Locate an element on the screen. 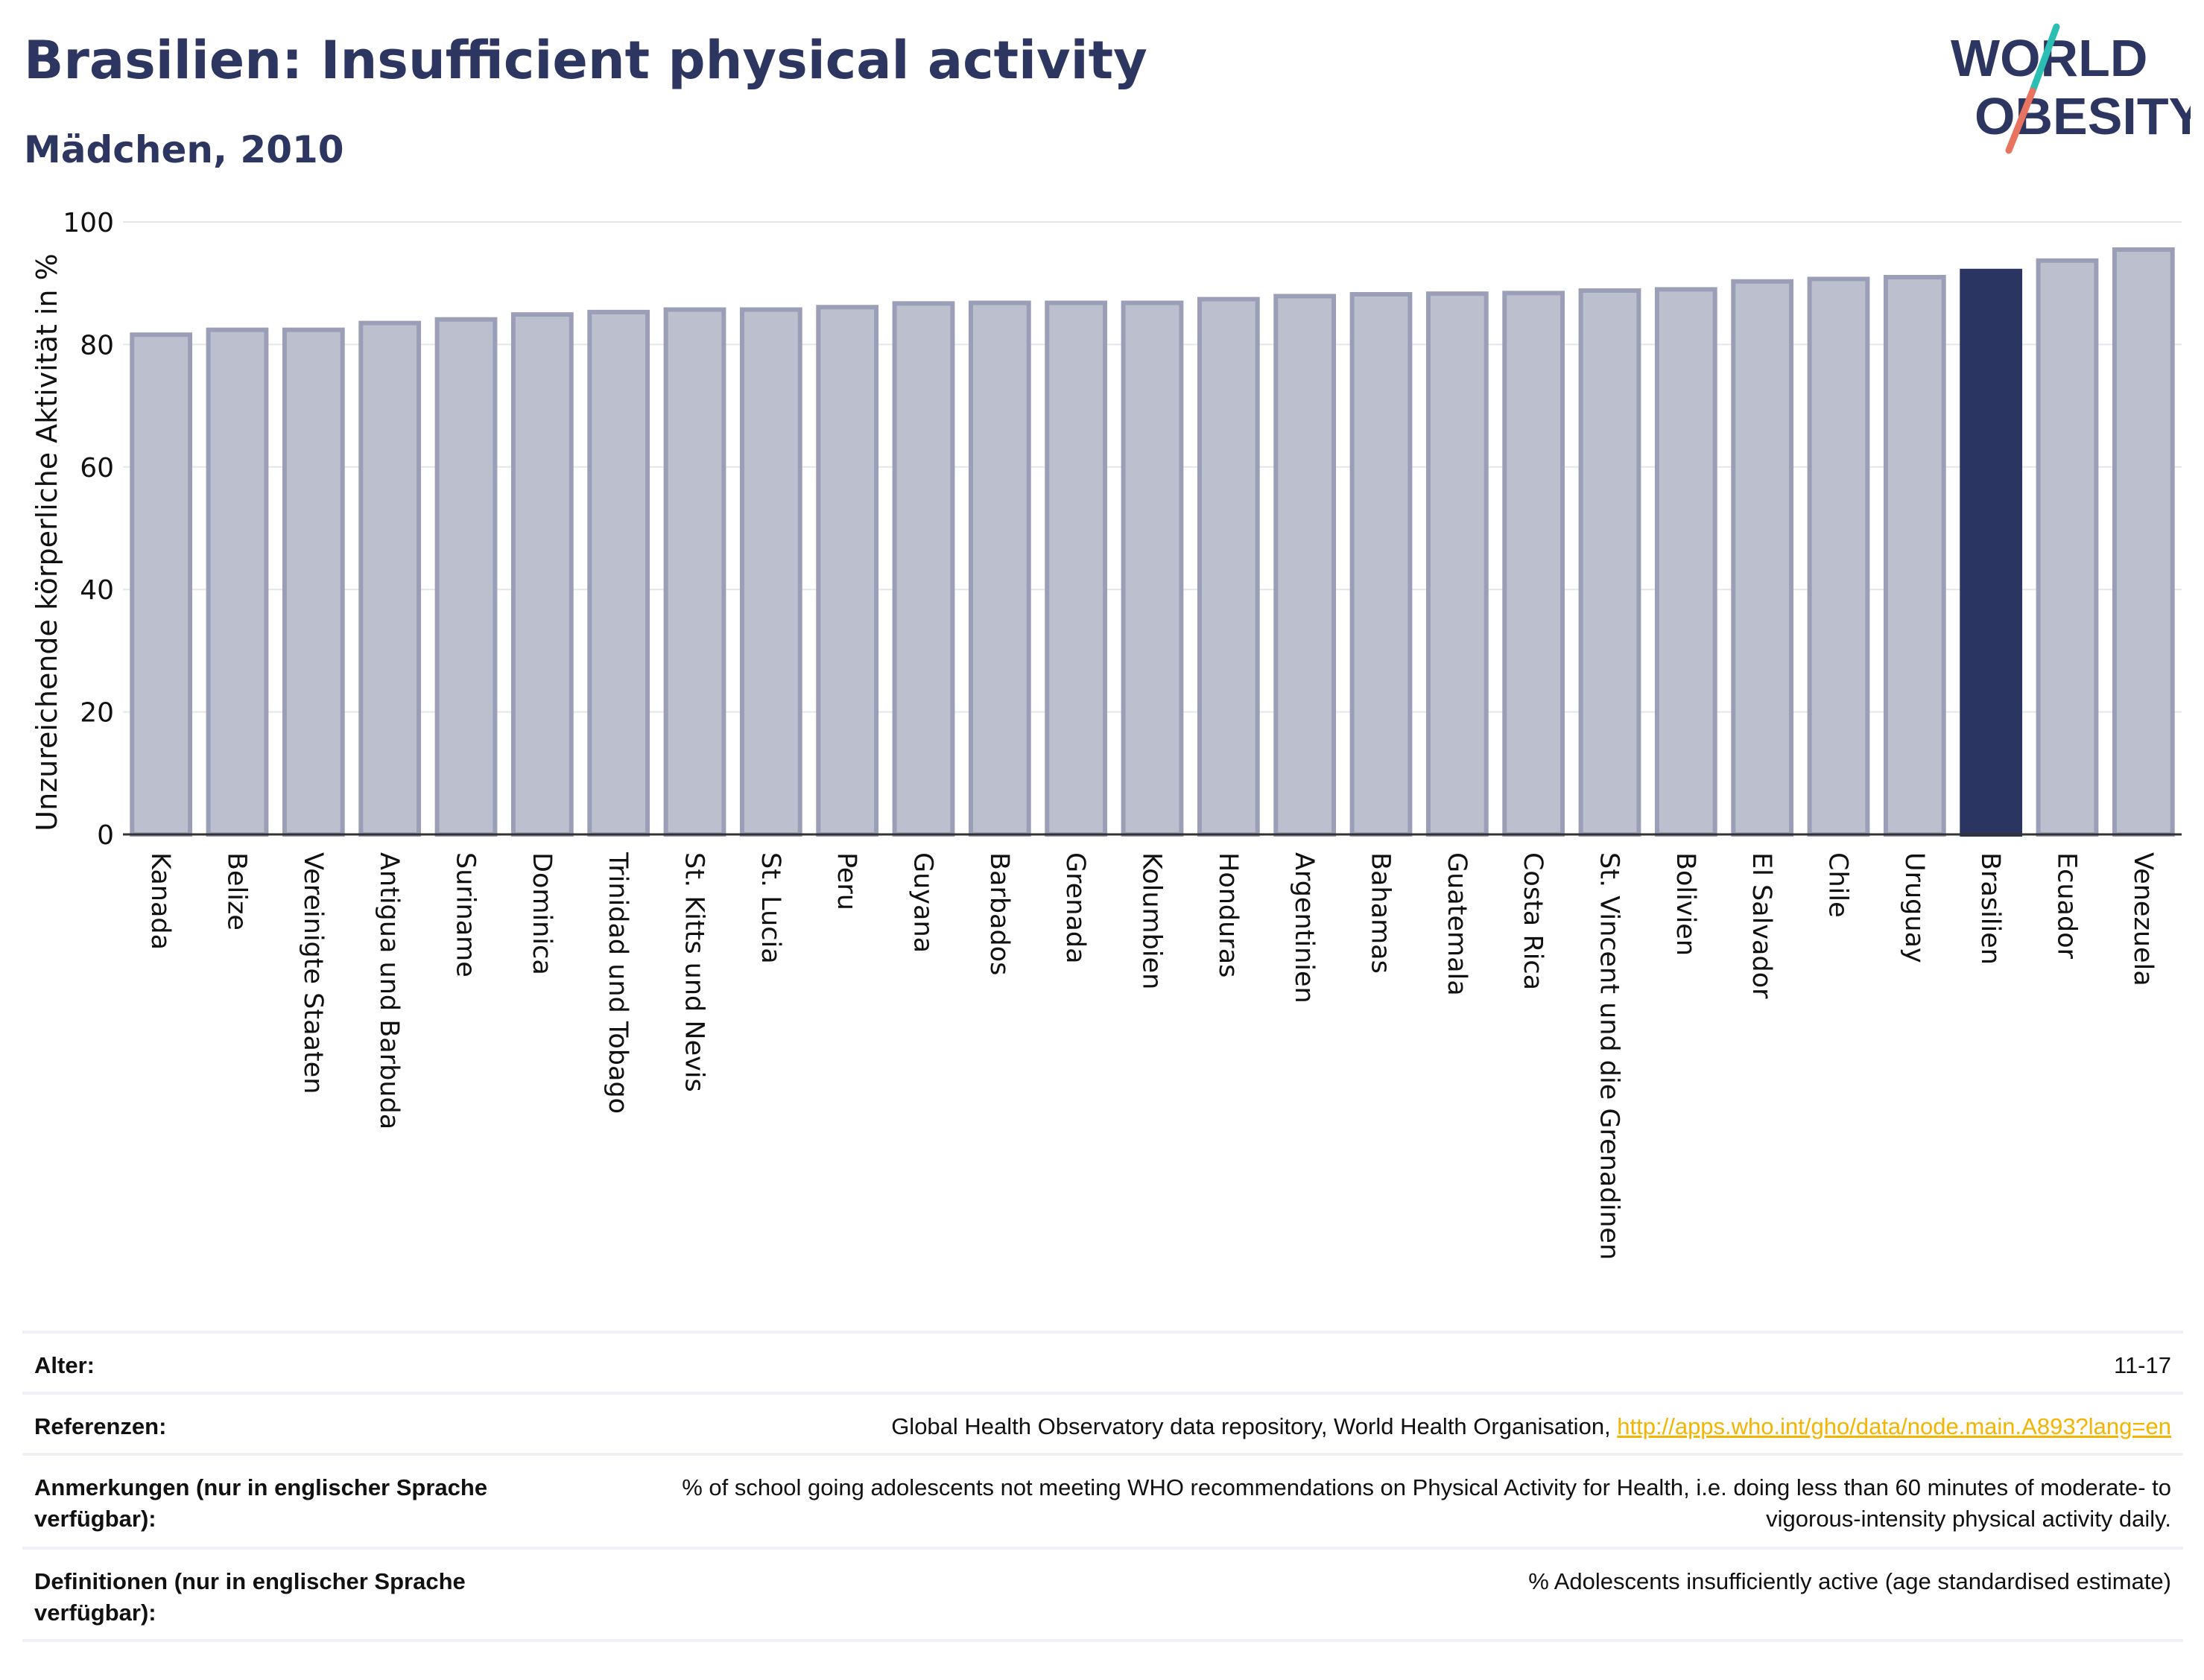 The image size is (2204, 1680). x-tick-label: Brasilien is located at coordinates (1990, 908).